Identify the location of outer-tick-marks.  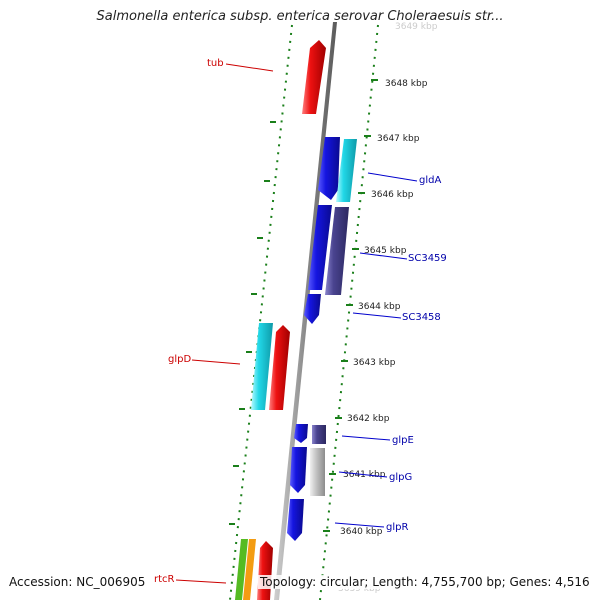
(350, 305).